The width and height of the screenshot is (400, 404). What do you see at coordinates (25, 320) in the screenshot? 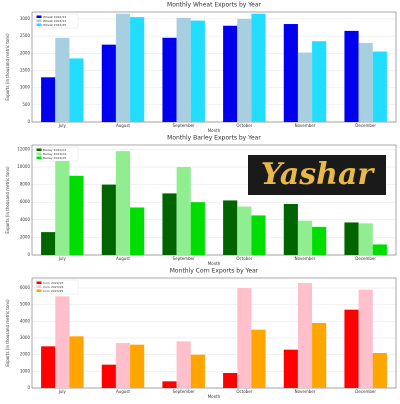
I see `y-tick-label: 4000` at bounding box center [25, 320].